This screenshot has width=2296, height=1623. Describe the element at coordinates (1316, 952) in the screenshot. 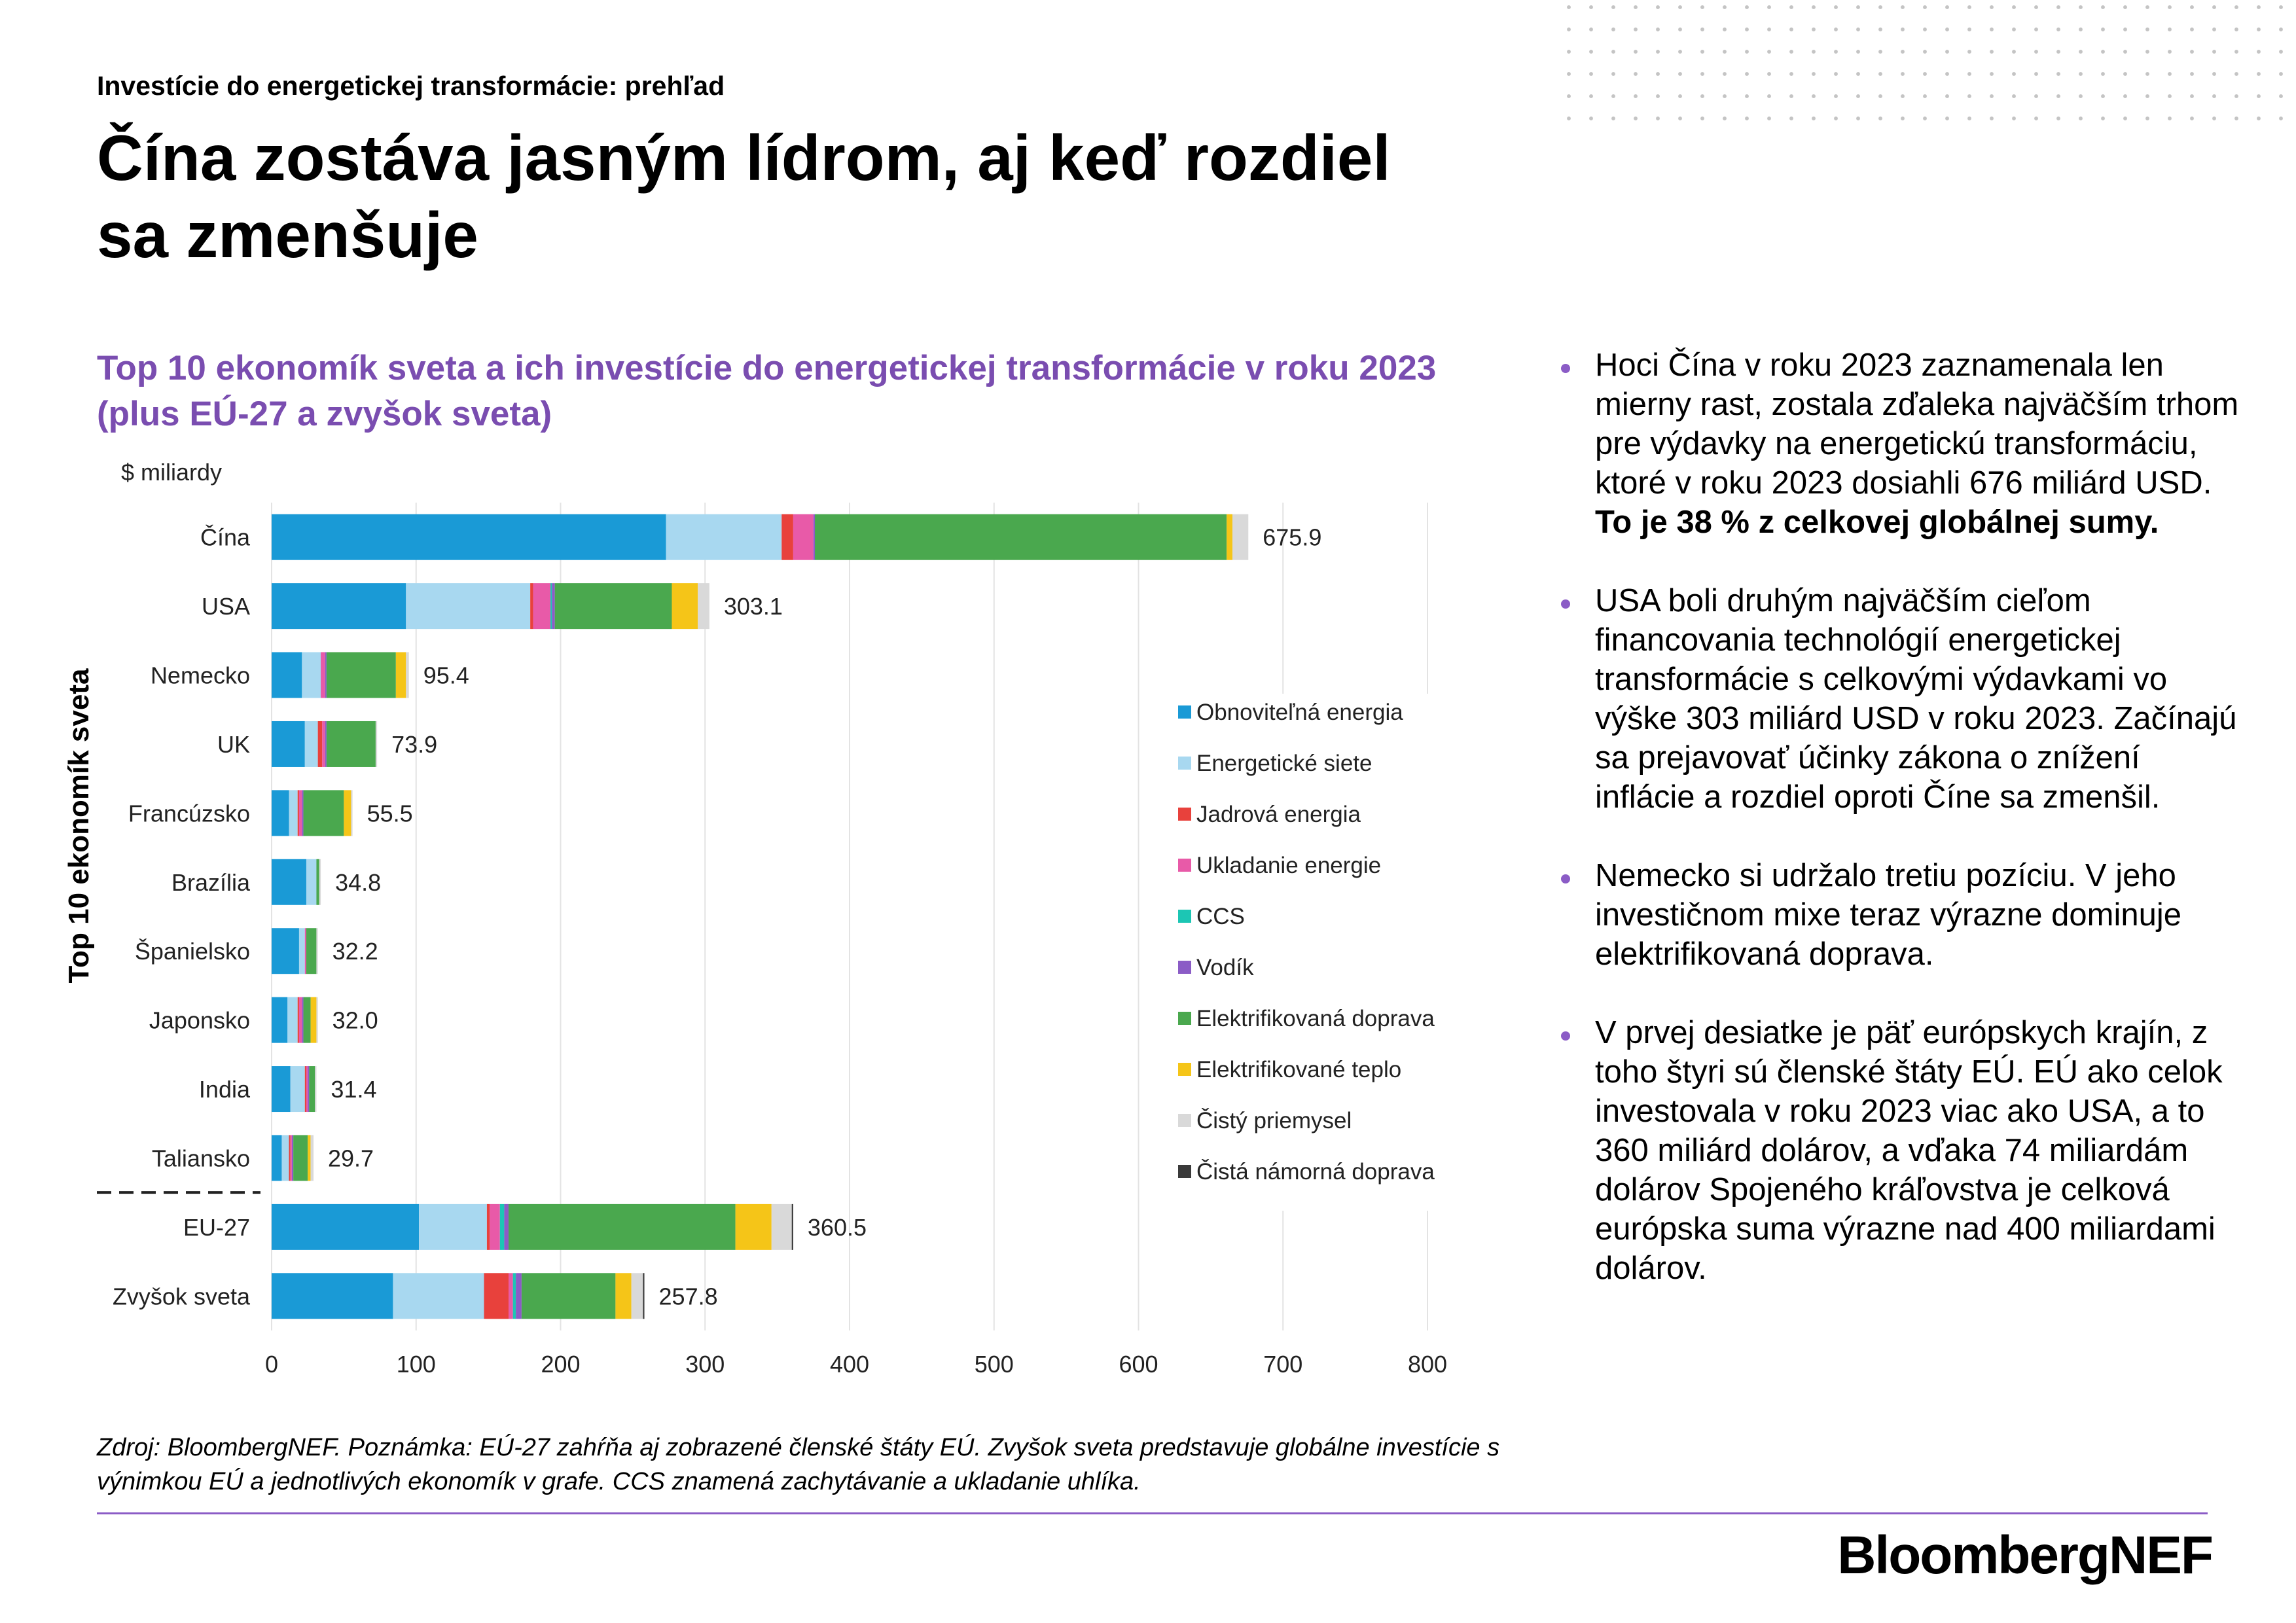

I see `legend-background` at that location.